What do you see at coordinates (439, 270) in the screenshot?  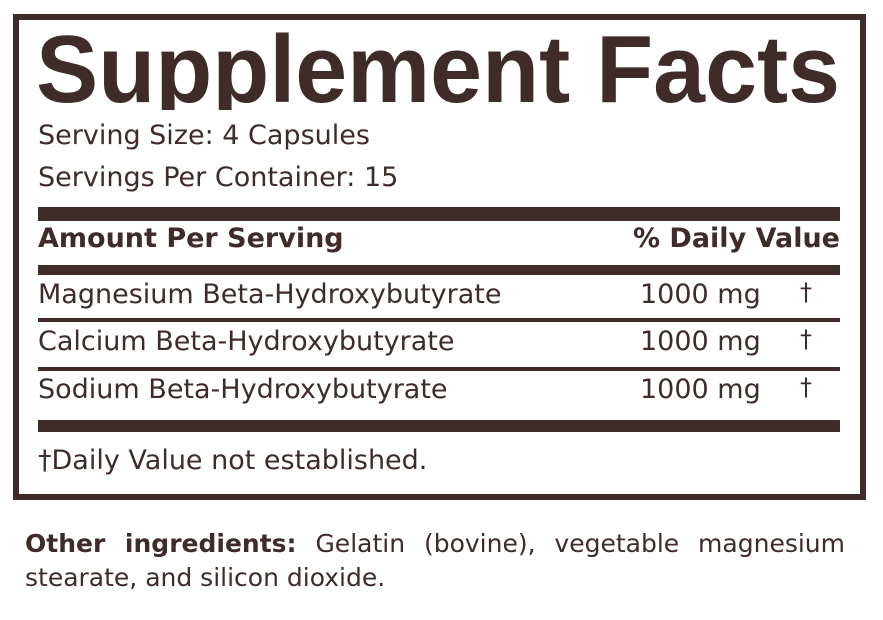 I see `medium-divider` at bounding box center [439, 270].